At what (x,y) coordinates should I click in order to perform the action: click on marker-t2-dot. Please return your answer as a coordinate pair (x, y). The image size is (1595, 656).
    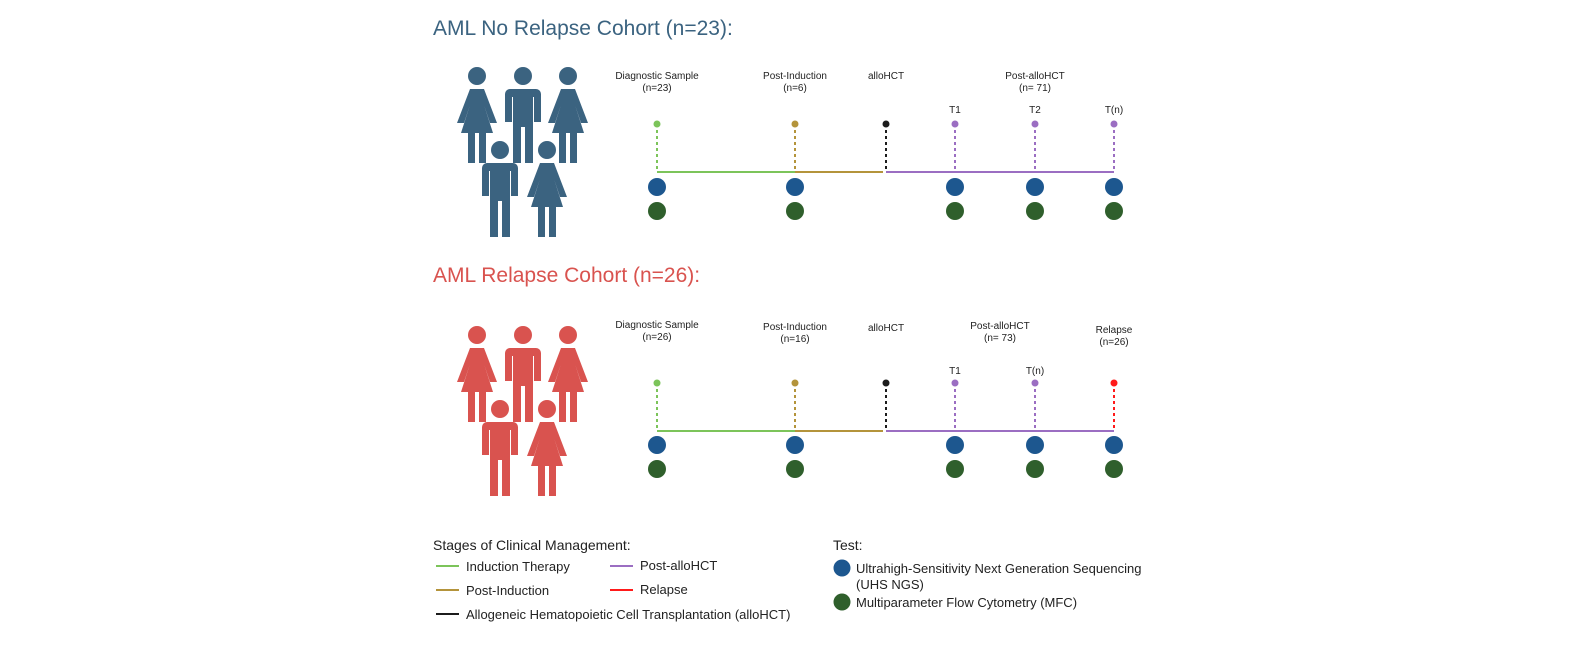
    Looking at the image, I should click on (1035, 124).